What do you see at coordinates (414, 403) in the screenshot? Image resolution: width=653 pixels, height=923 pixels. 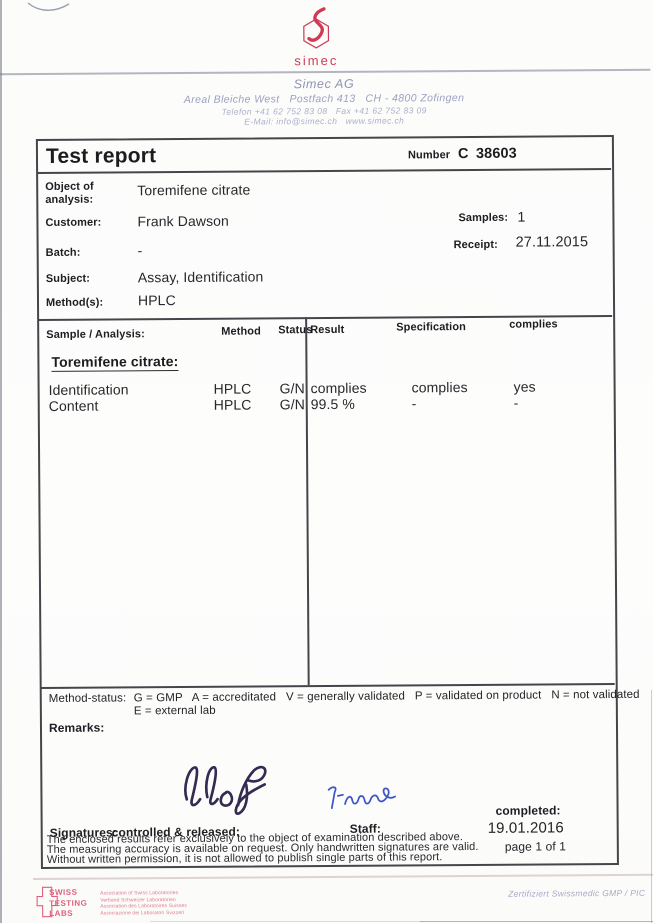 I see `row-specification: -` at bounding box center [414, 403].